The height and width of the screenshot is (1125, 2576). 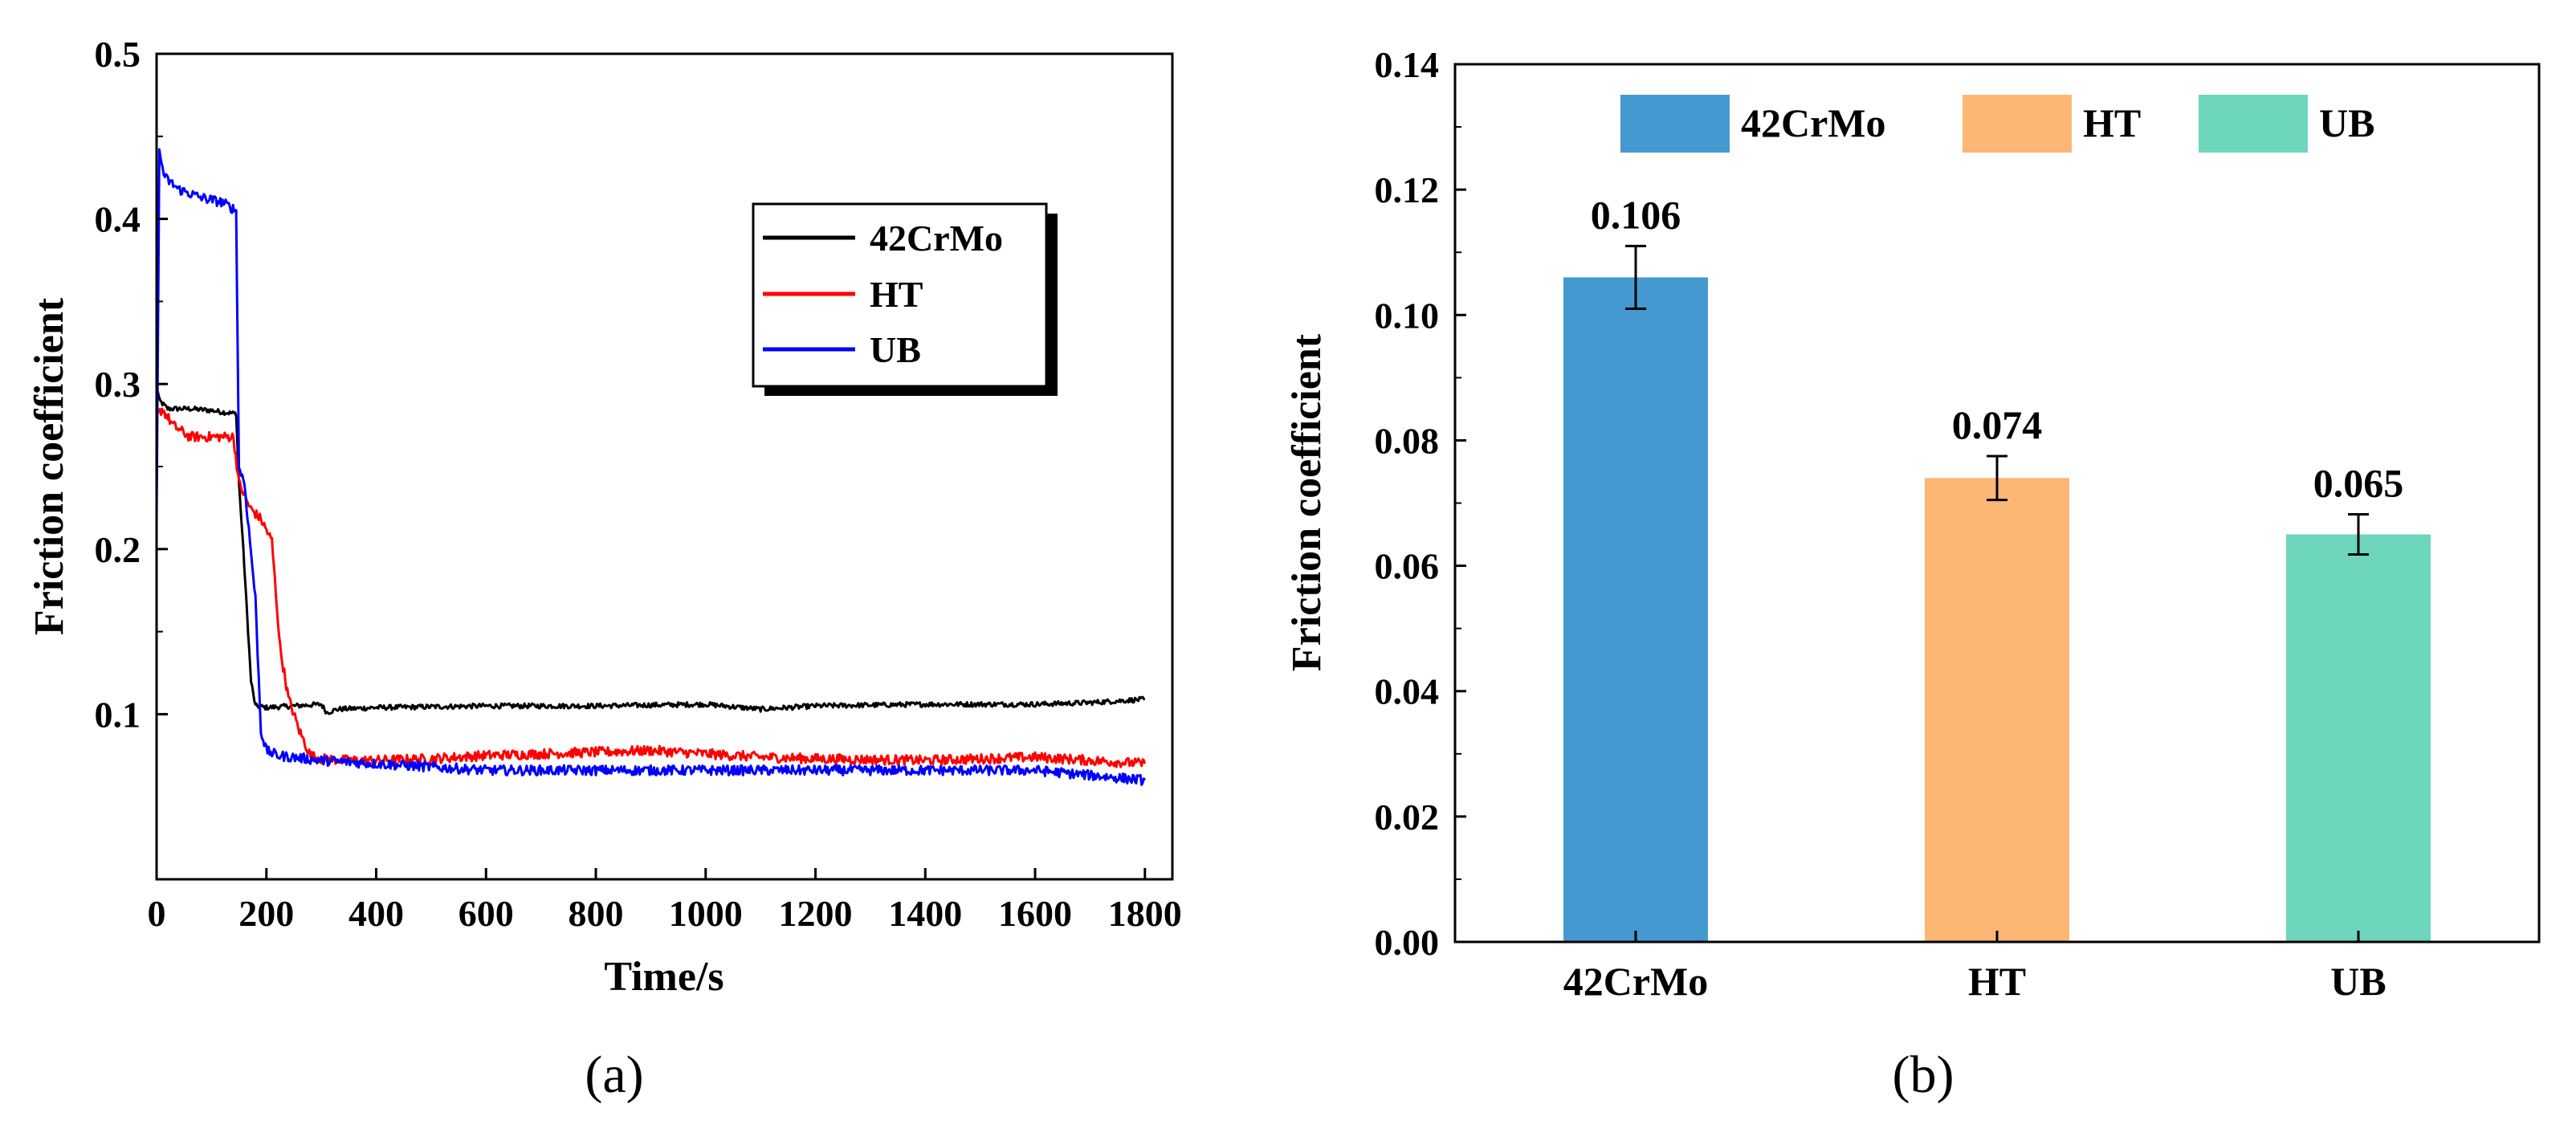 I want to click on x-tick-label-ub: UB, so click(x=2358, y=981).